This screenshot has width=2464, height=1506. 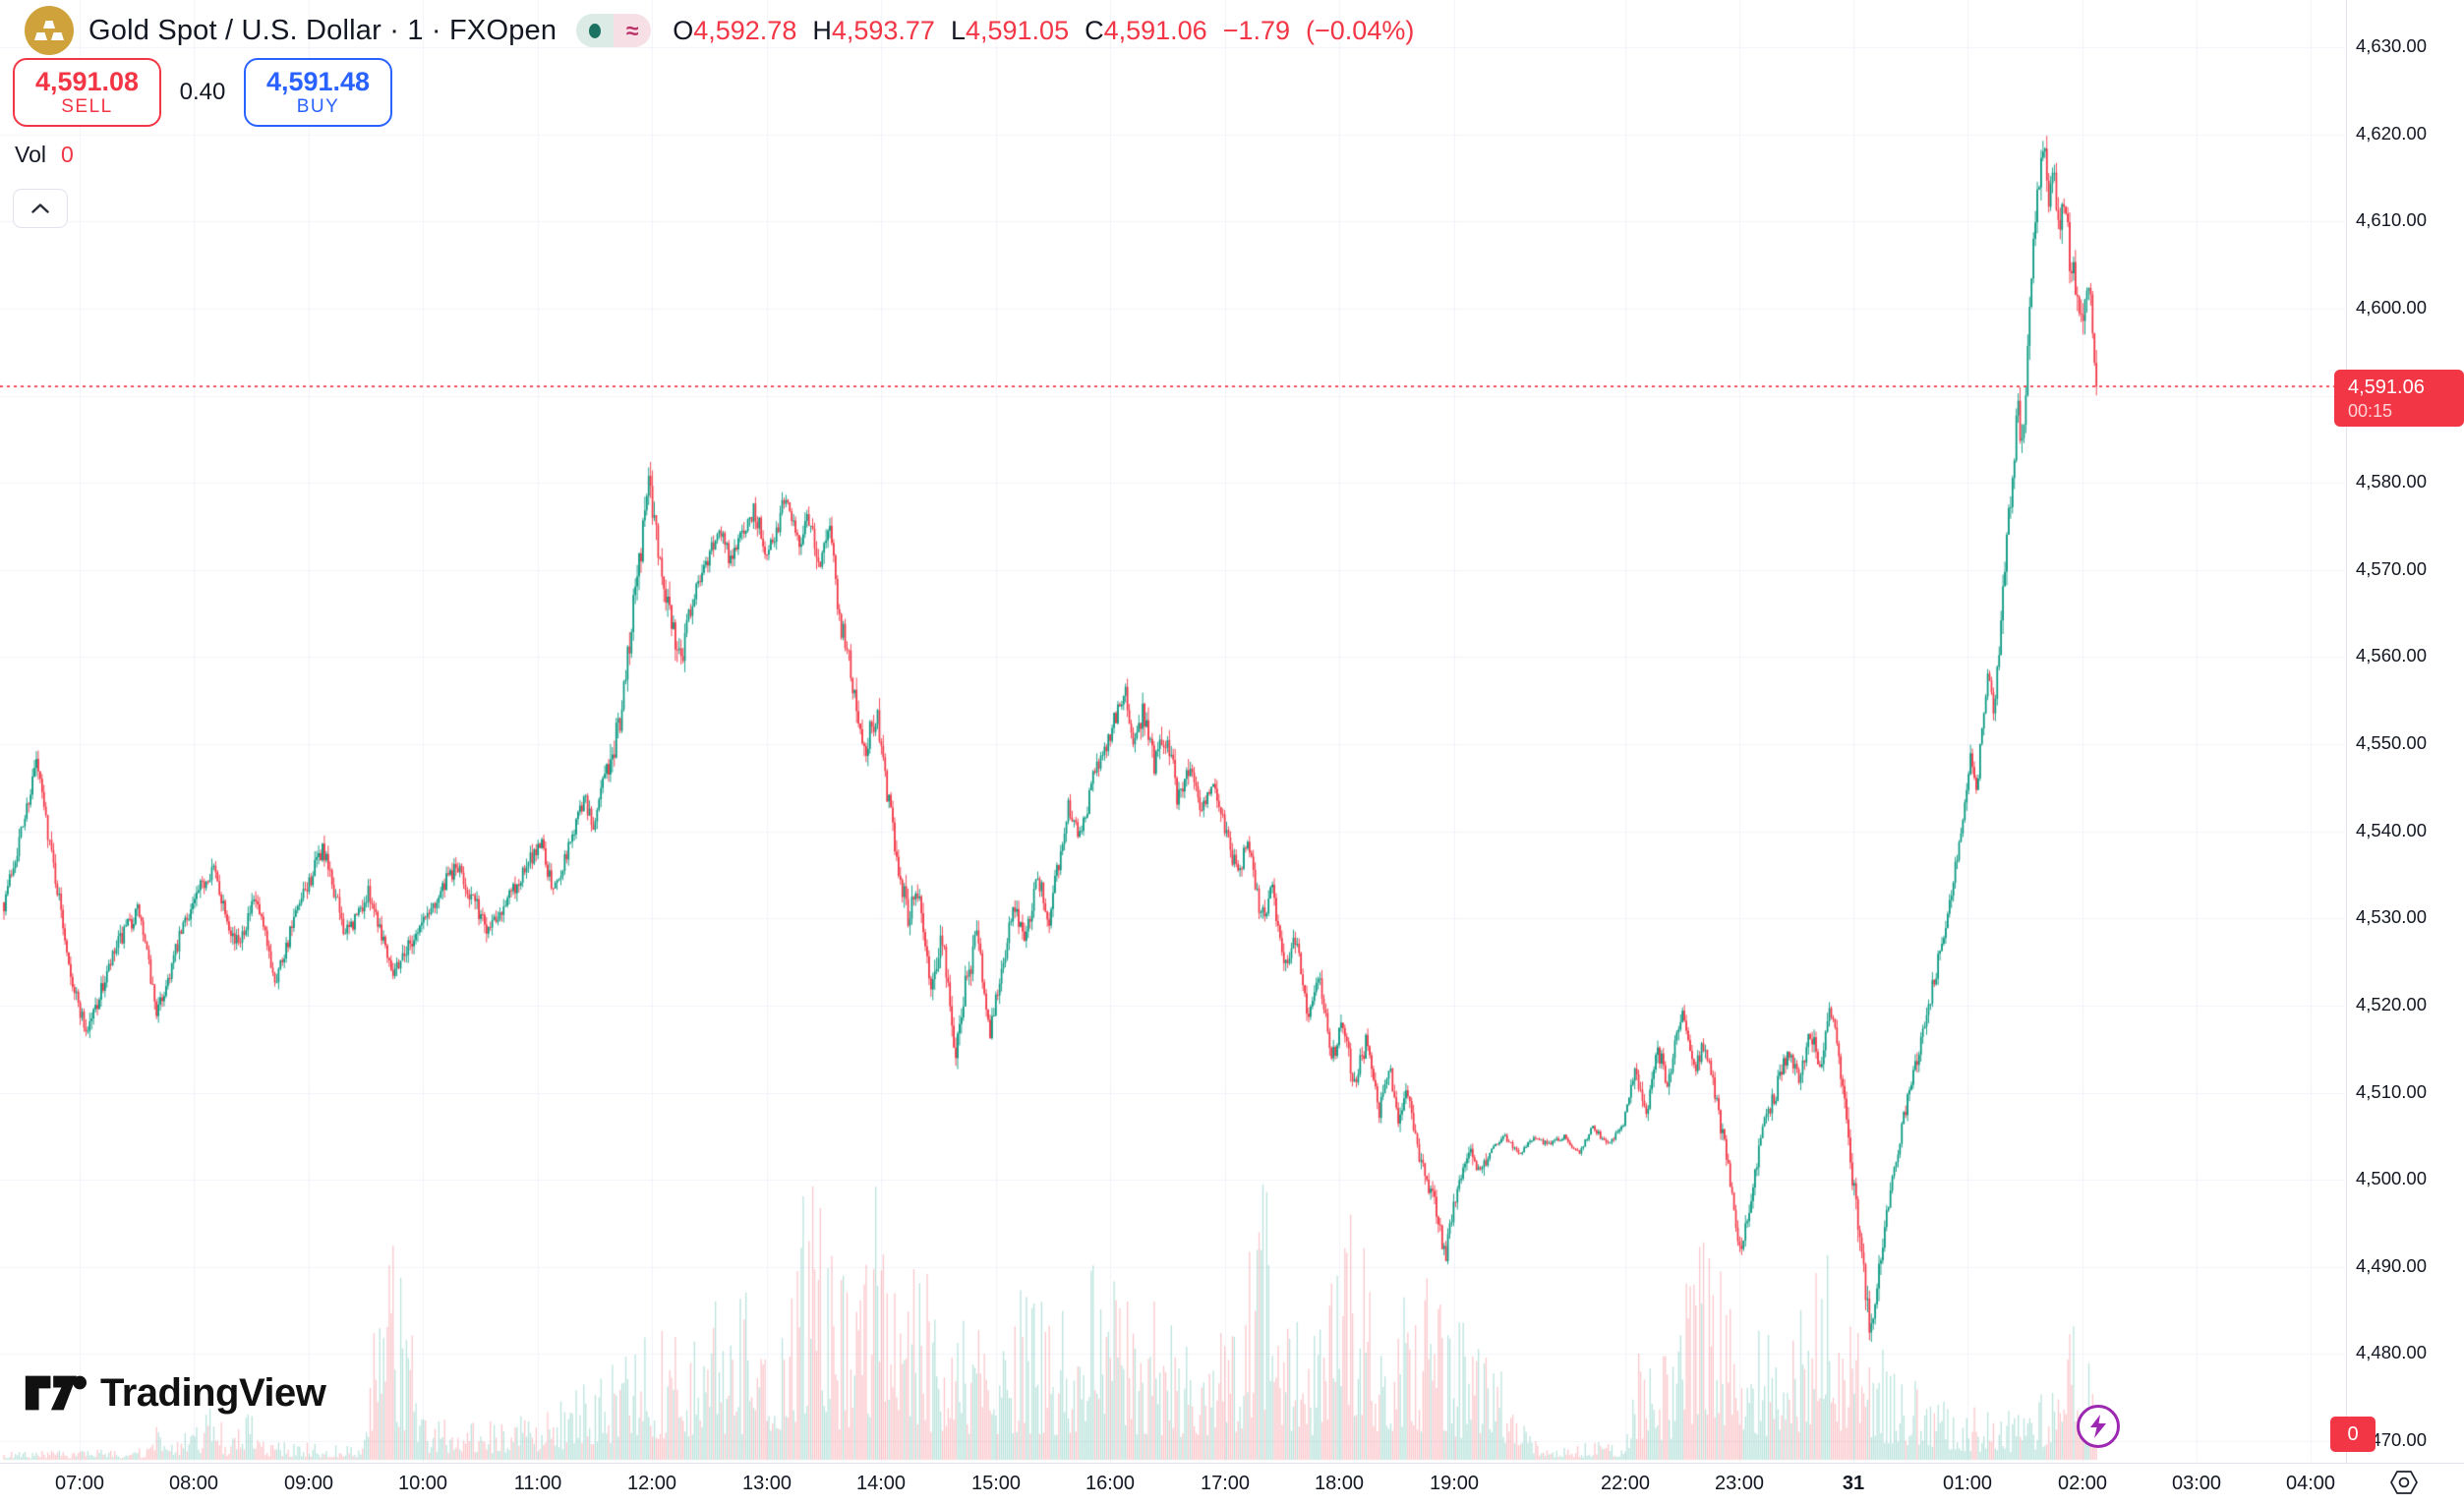 I want to click on time-tick-label: 22:00, so click(x=1625, y=1483).